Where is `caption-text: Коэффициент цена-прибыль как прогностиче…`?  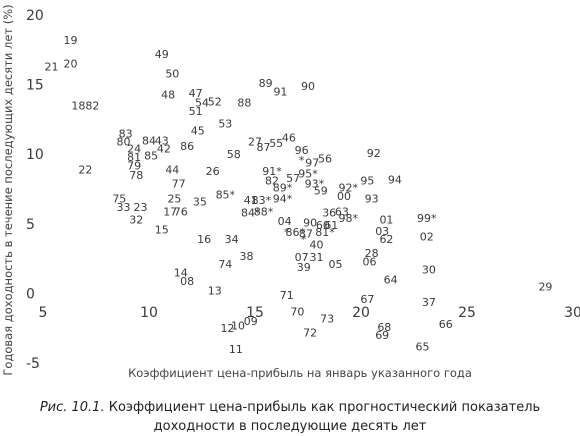
caption-text: Коэффициент цена-прибыль как прогностиче… is located at coordinates (324, 417).